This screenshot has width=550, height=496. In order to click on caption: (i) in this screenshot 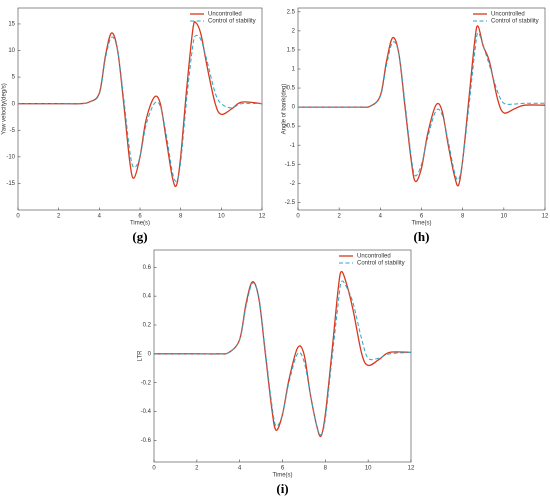, I will do `click(282, 488)`.